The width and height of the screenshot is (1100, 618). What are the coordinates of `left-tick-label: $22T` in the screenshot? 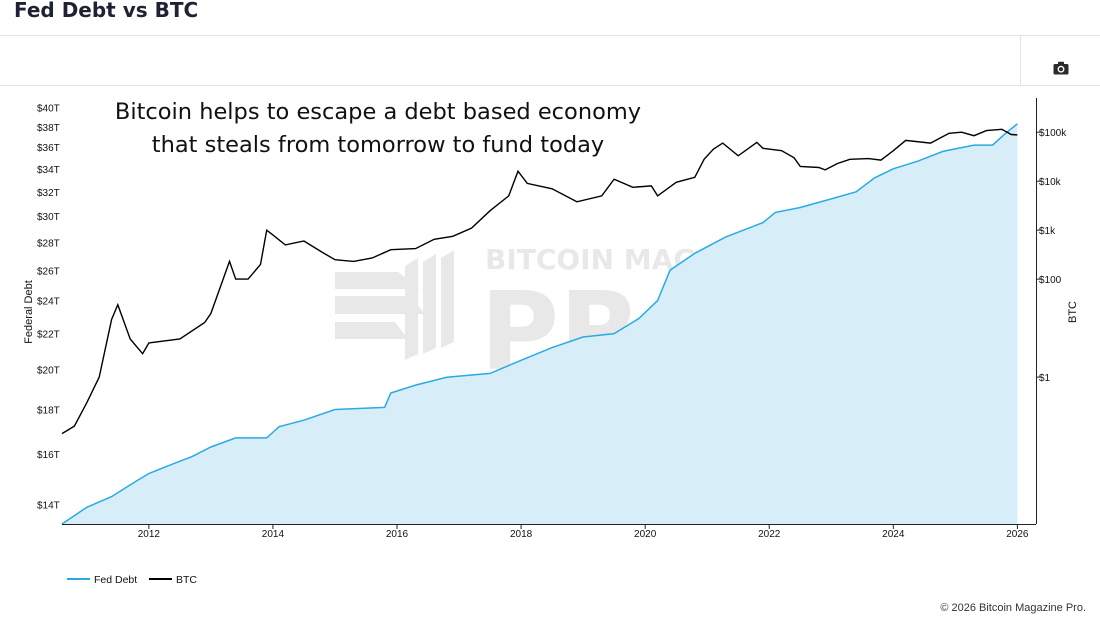 It's located at (48, 335).